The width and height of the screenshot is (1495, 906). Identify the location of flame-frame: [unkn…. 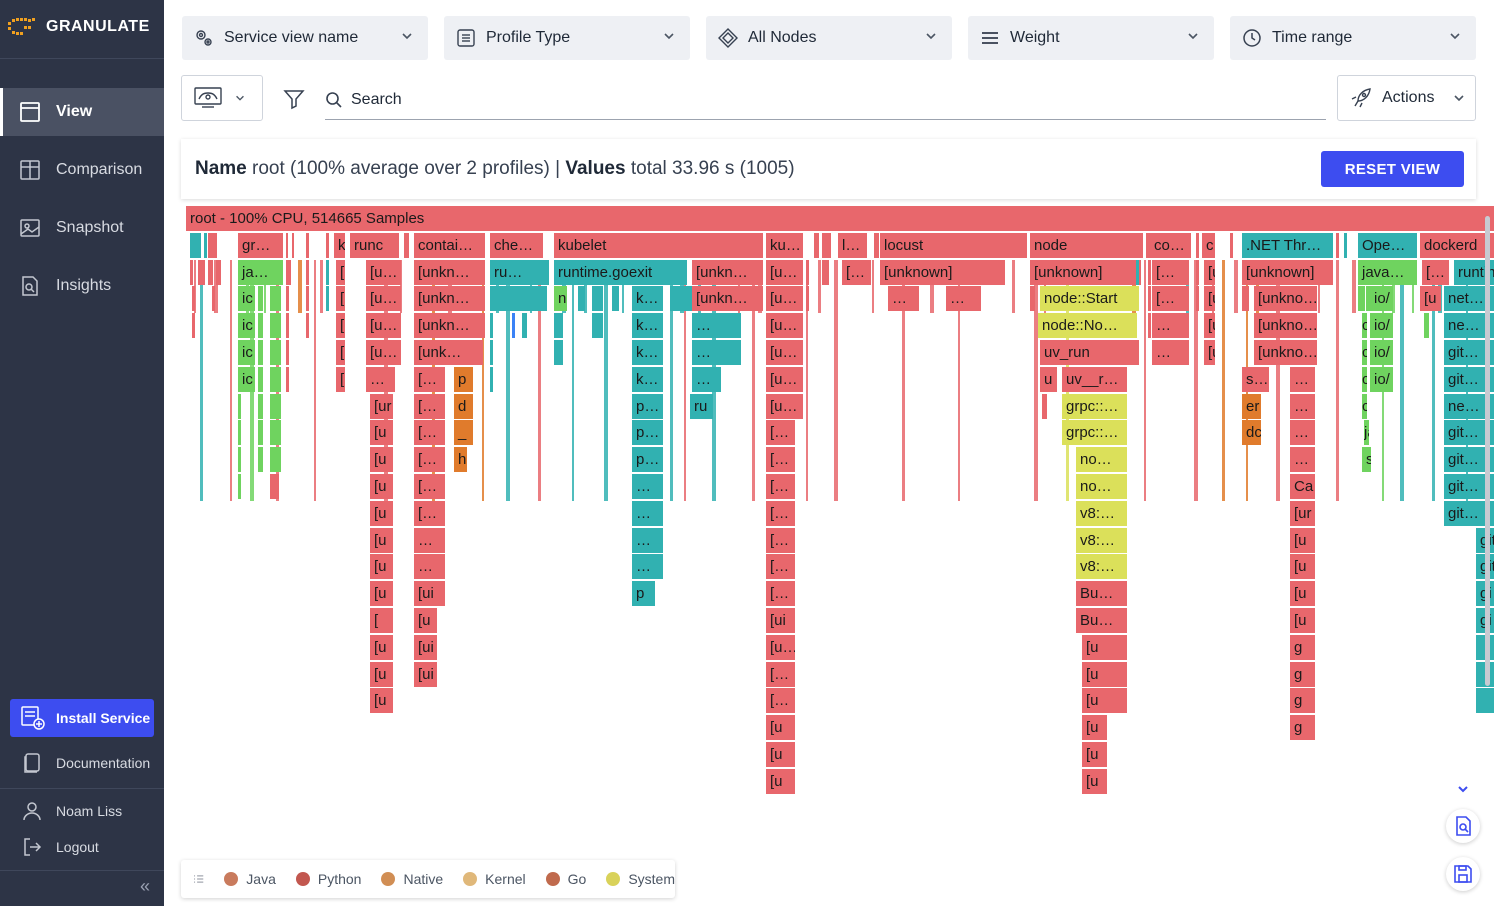
(449, 272).